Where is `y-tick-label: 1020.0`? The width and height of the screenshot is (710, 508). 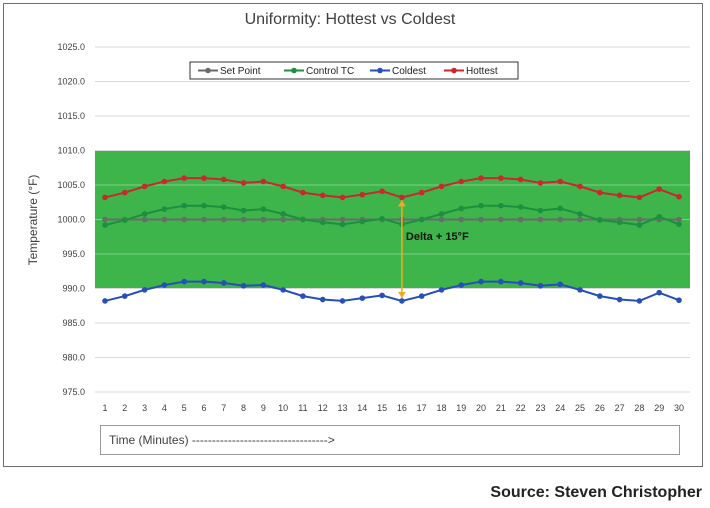
y-tick-label: 1020.0 is located at coordinates (71, 82).